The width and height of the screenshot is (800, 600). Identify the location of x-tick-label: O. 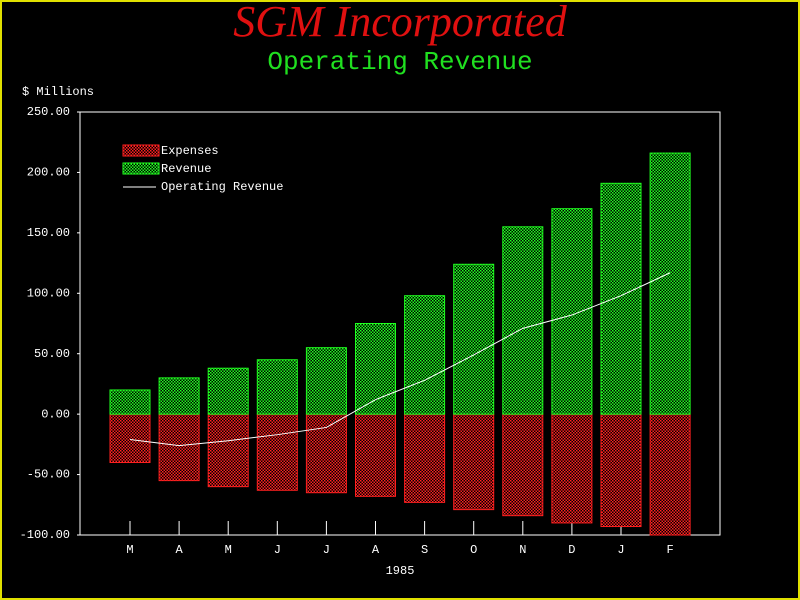
(473, 550).